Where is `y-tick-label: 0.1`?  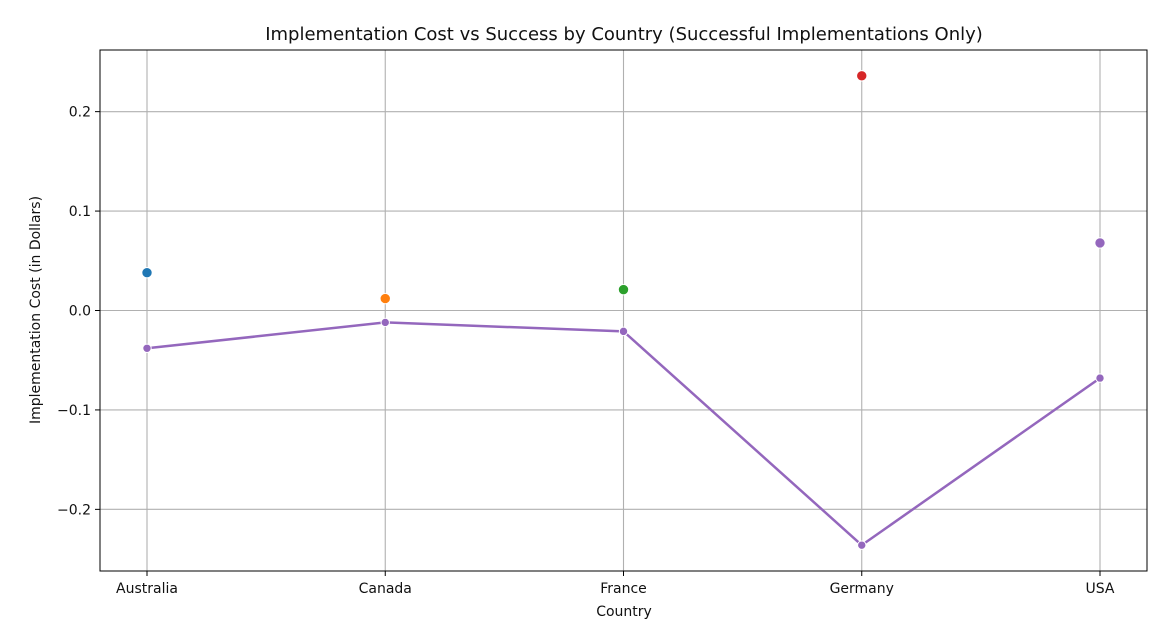
y-tick-label: 0.1 is located at coordinates (80, 212).